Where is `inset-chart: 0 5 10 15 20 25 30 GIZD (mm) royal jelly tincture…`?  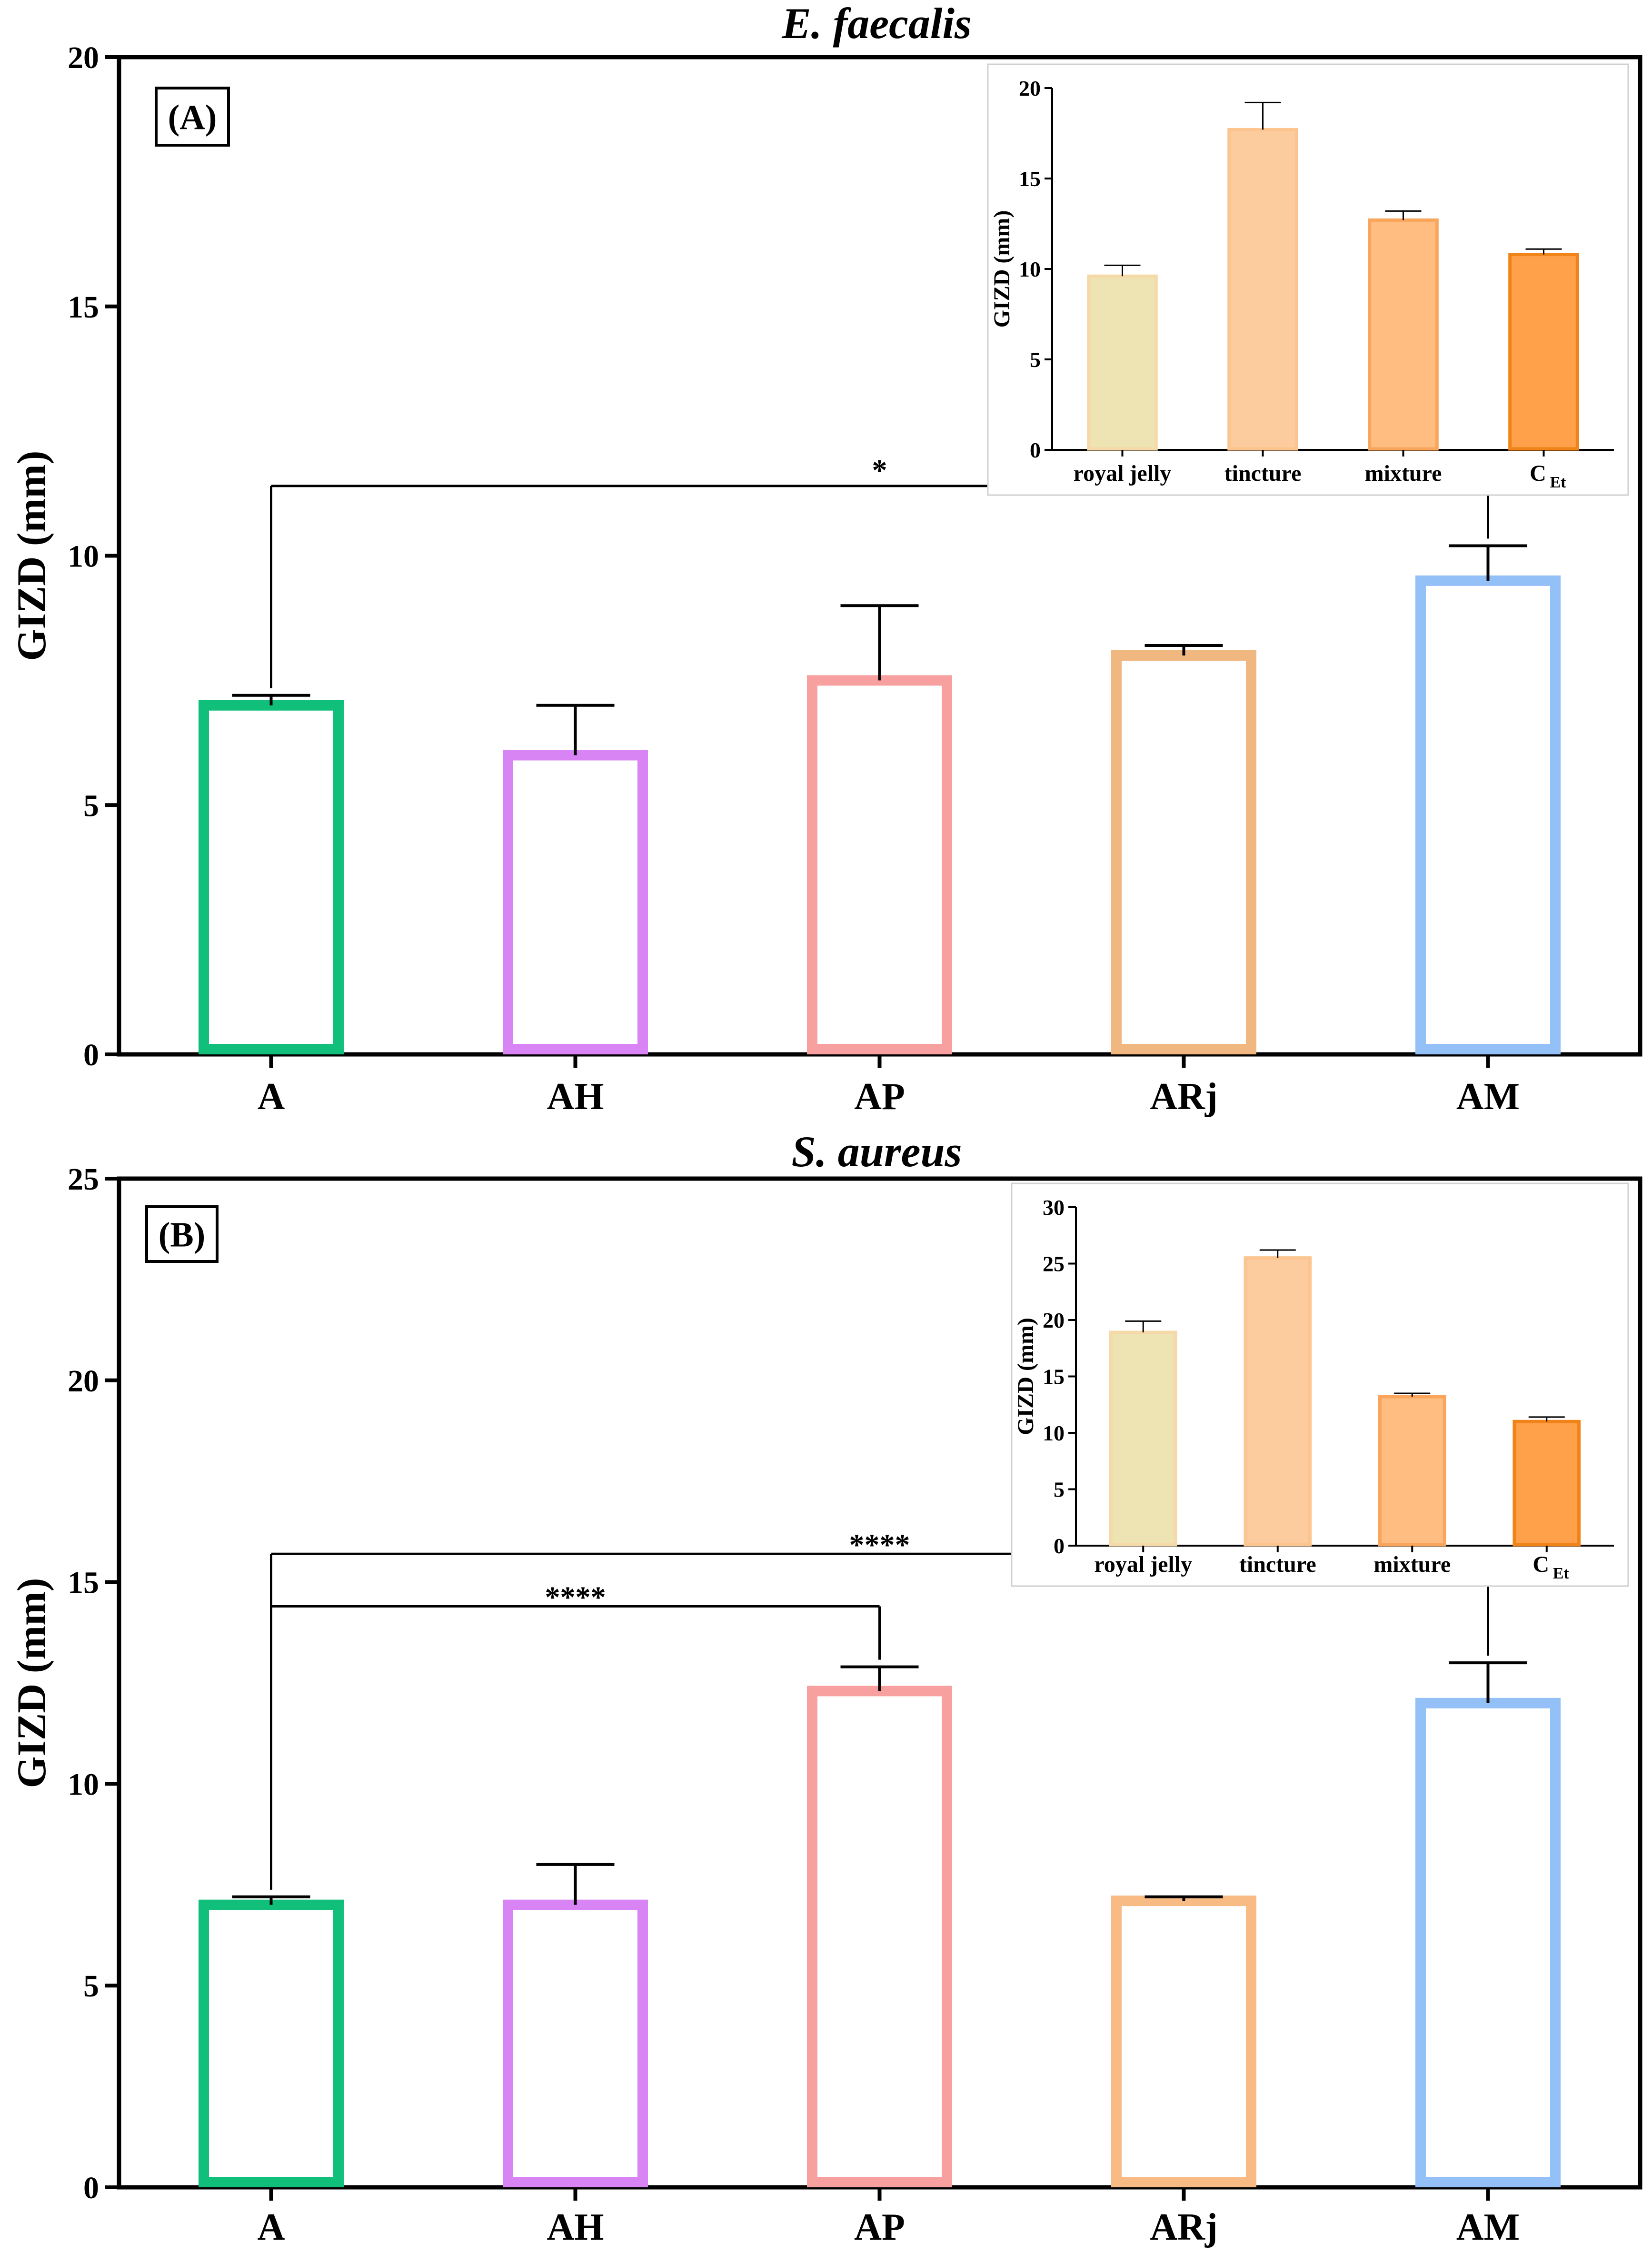 inset-chart: 0 5 10 15 20 25 30 GIZD (mm) royal jelly tincture… is located at coordinates (1320, 1384).